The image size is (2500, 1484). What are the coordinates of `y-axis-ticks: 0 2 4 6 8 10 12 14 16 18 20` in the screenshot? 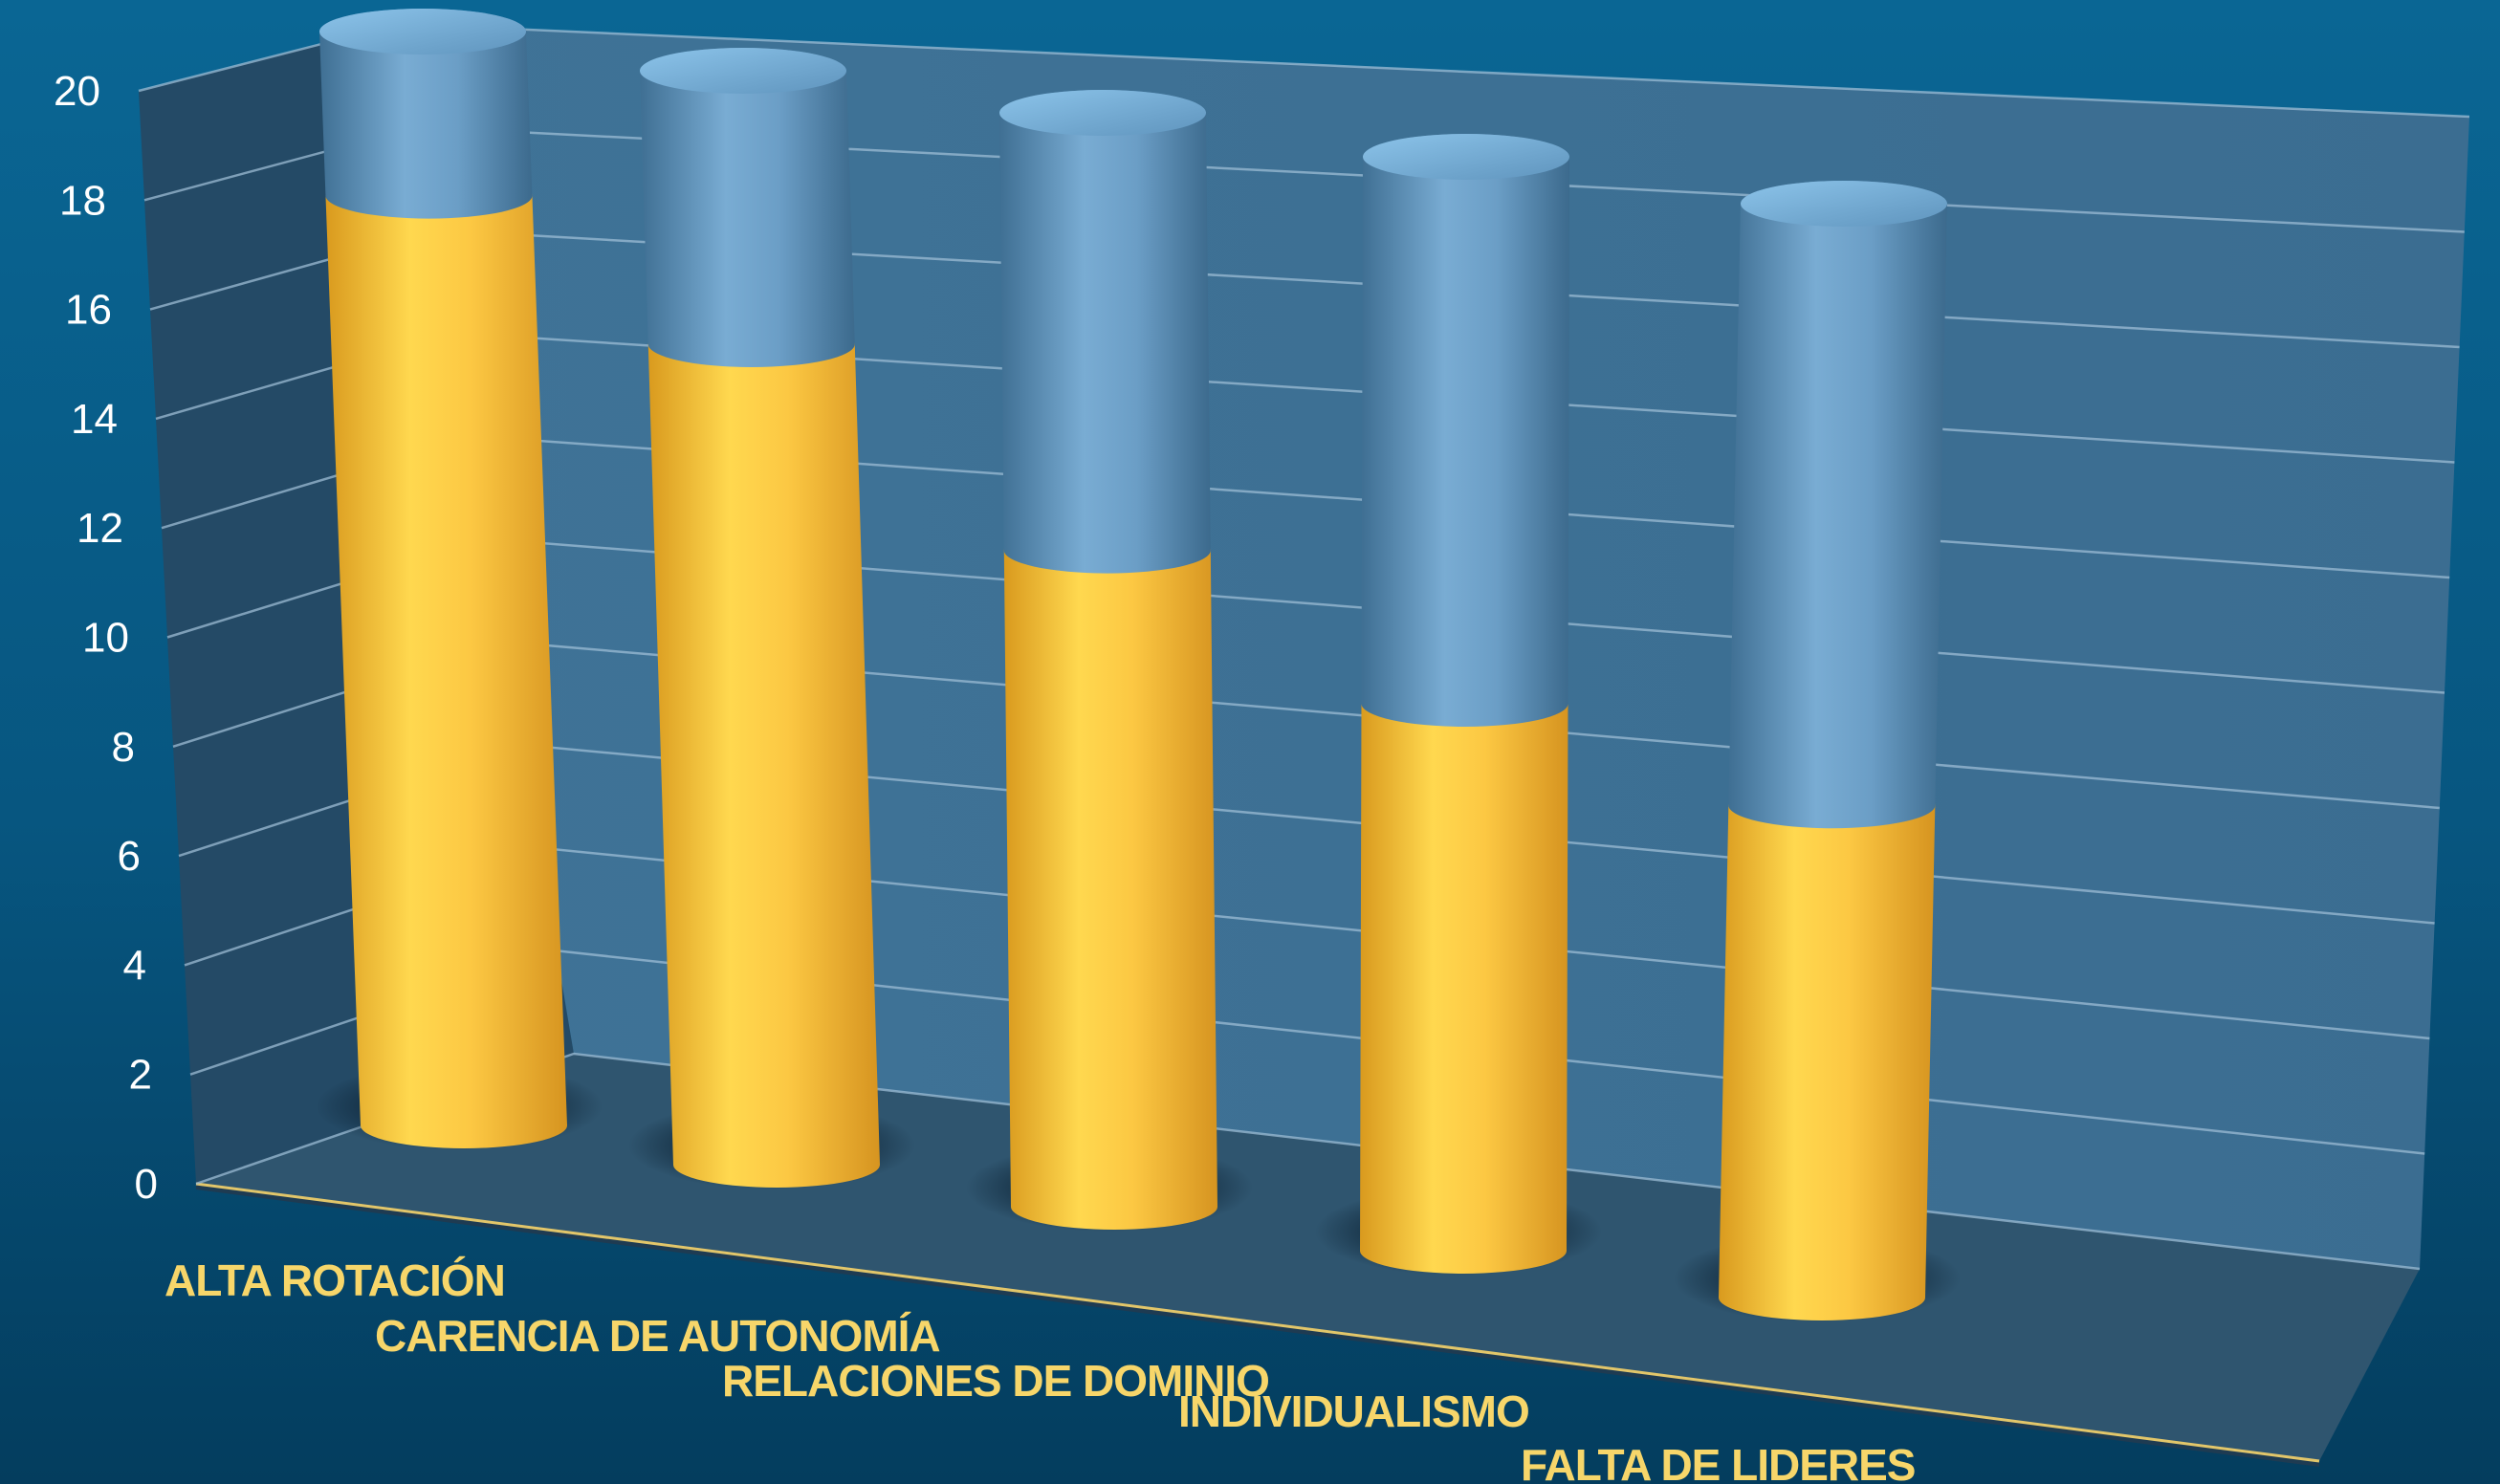 It's located at (106, 638).